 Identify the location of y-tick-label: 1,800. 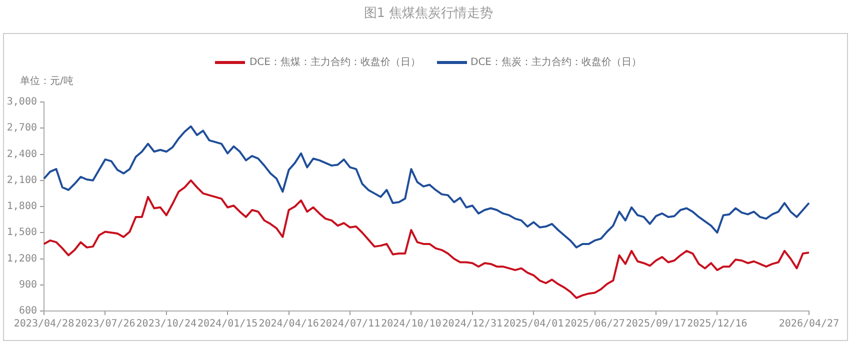
(21, 206).